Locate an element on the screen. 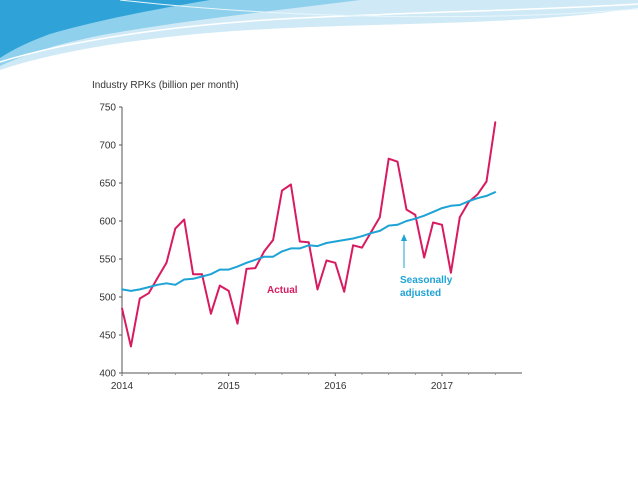  y-tick-label: 650 is located at coordinates (107, 184).